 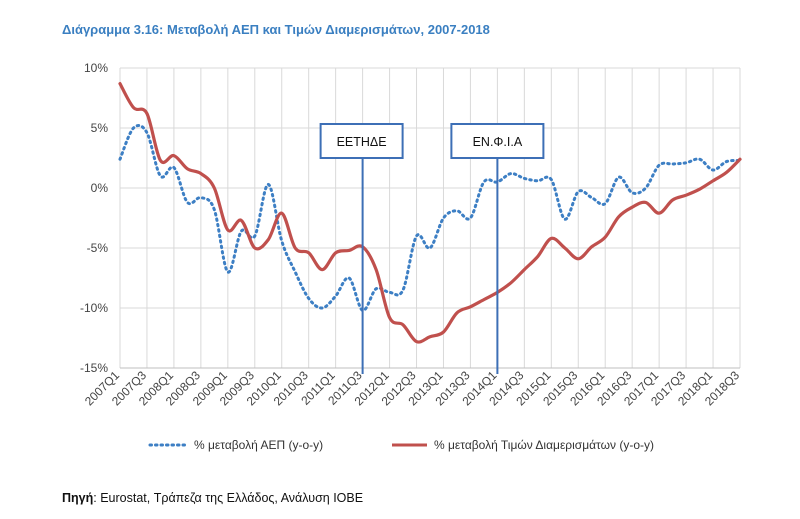 I want to click on legend-label-gdp: % μεταβολή ΑΕΠ (y-o-y), so click(x=258, y=445).